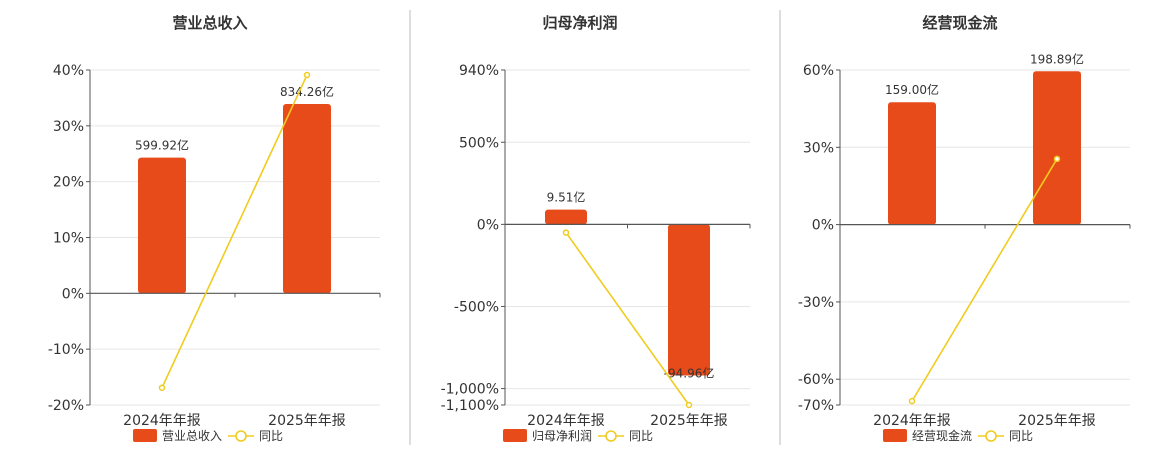  Describe the element at coordinates (579, 23) in the screenshot. I see `chart-title: 归母净利润` at that location.